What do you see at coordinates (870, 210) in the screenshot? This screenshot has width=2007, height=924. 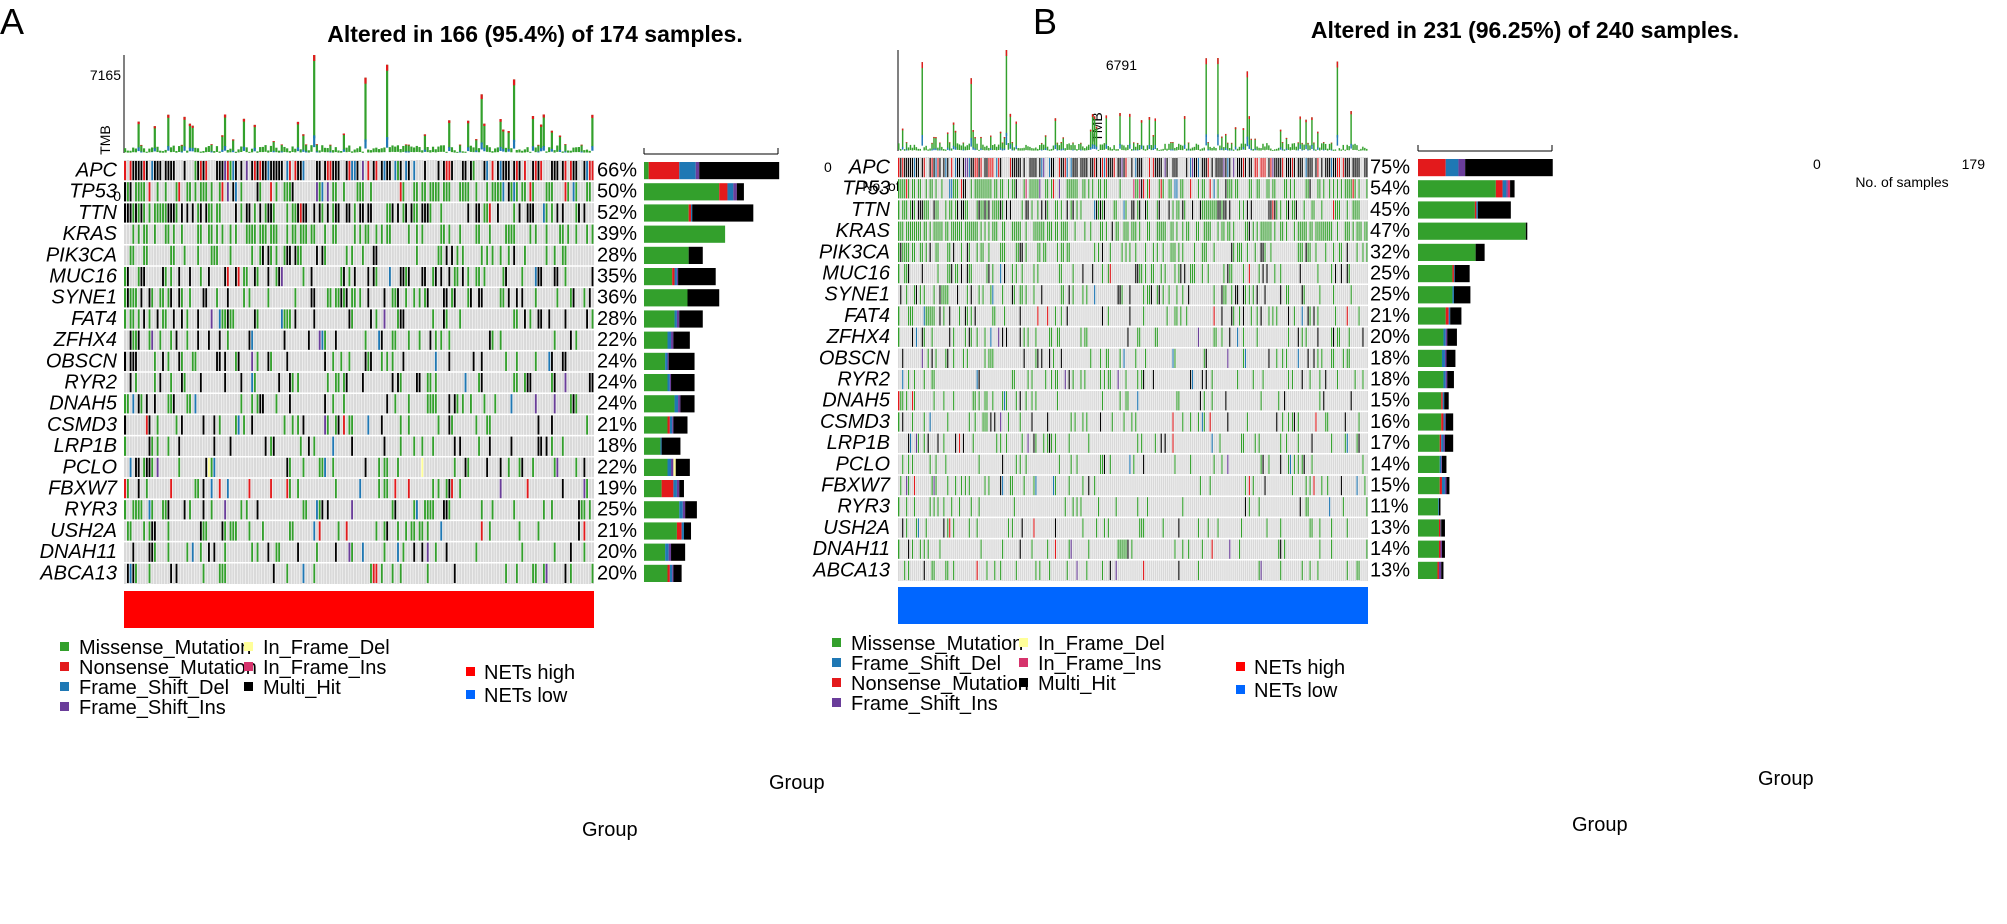 I see `panel-b-gene-label: TTN` at bounding box center [870, 210].